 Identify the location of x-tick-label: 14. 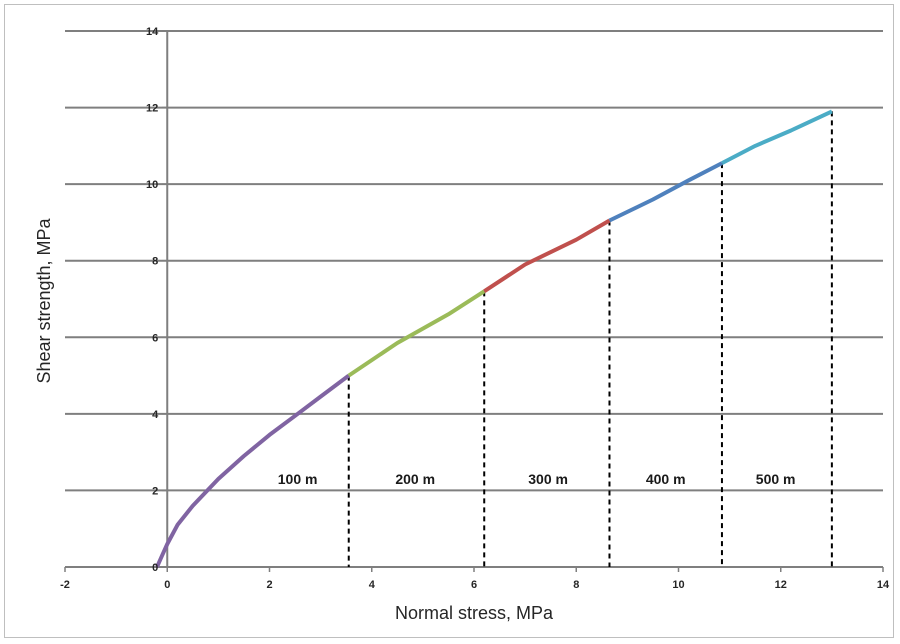
(883, 585).